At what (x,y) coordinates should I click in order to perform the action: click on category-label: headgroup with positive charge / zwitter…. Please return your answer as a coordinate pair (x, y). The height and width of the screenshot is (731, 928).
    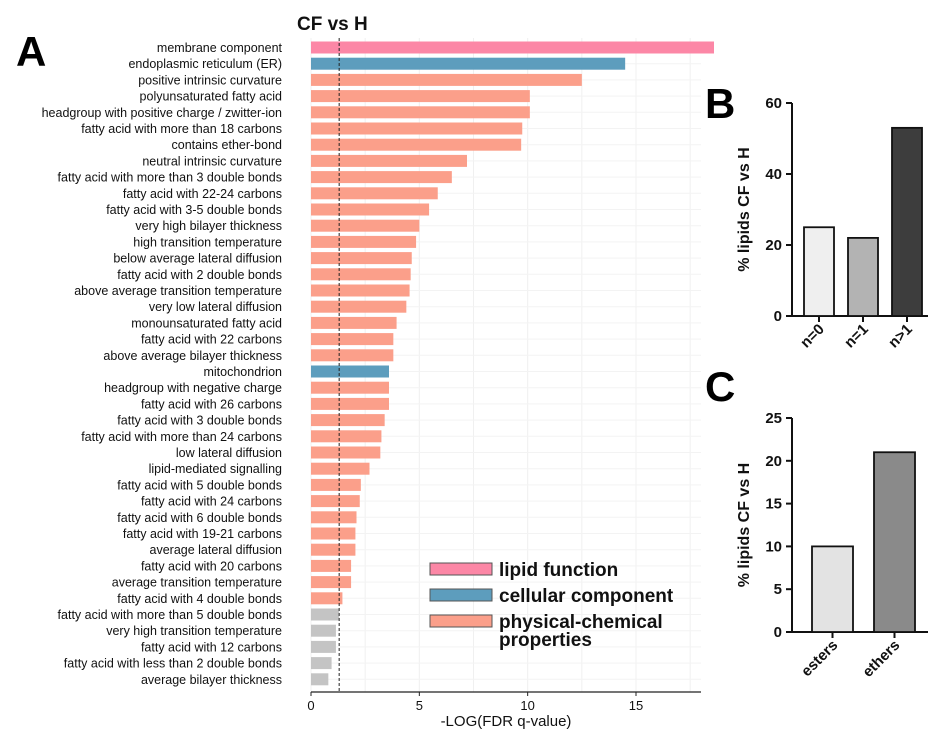
    Looking at the image, I should click on (162, 113).